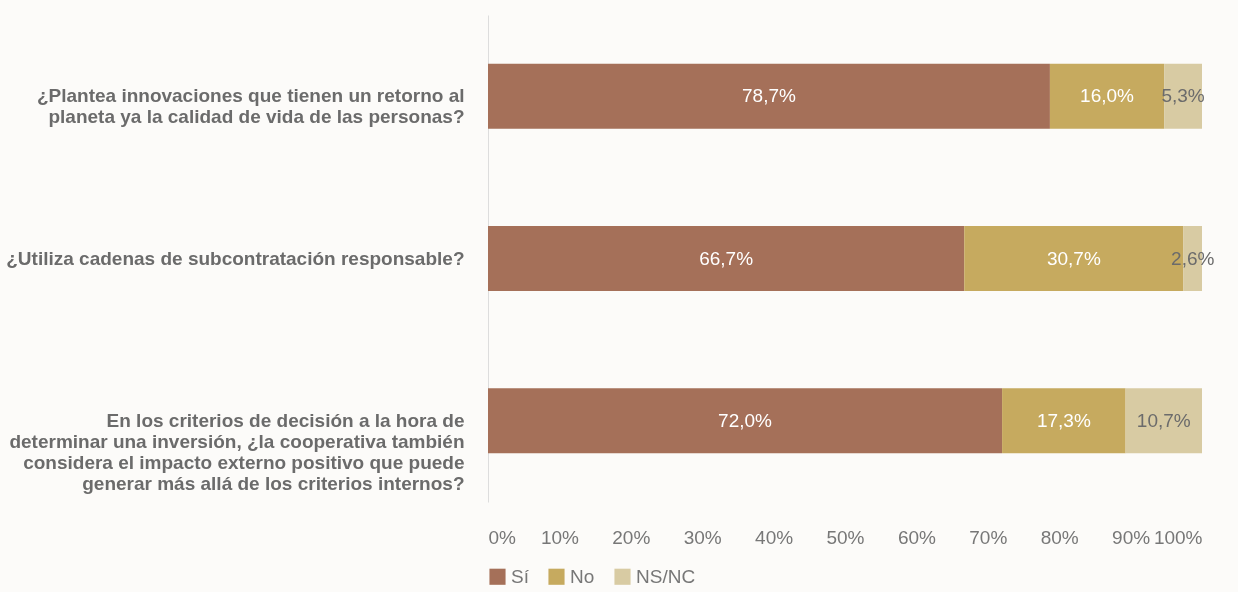 This screenshot has width=1238, height=592. I want to click on x-tick-label: 70%, so click(988, 537).